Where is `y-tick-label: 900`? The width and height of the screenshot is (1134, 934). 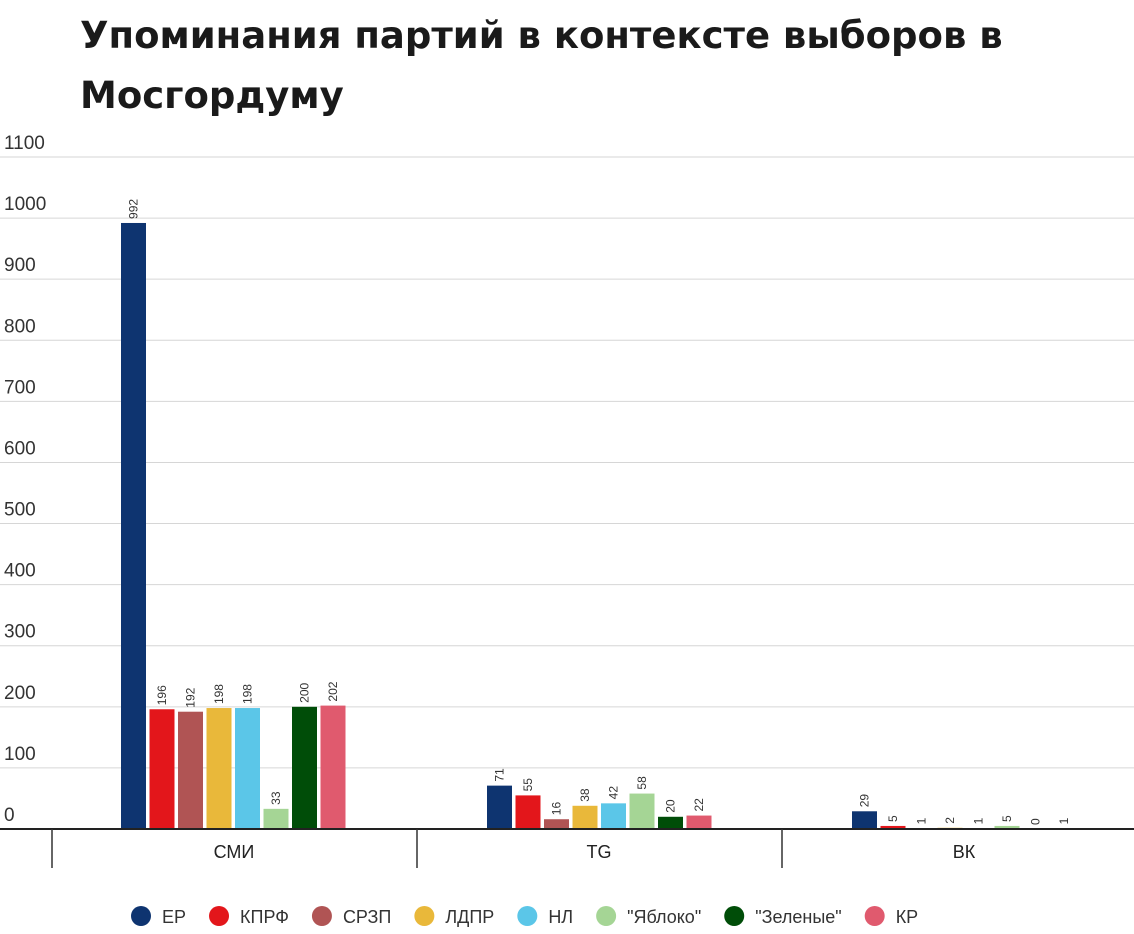
y-tick-label: 900 is located at coordinates (20, 265).